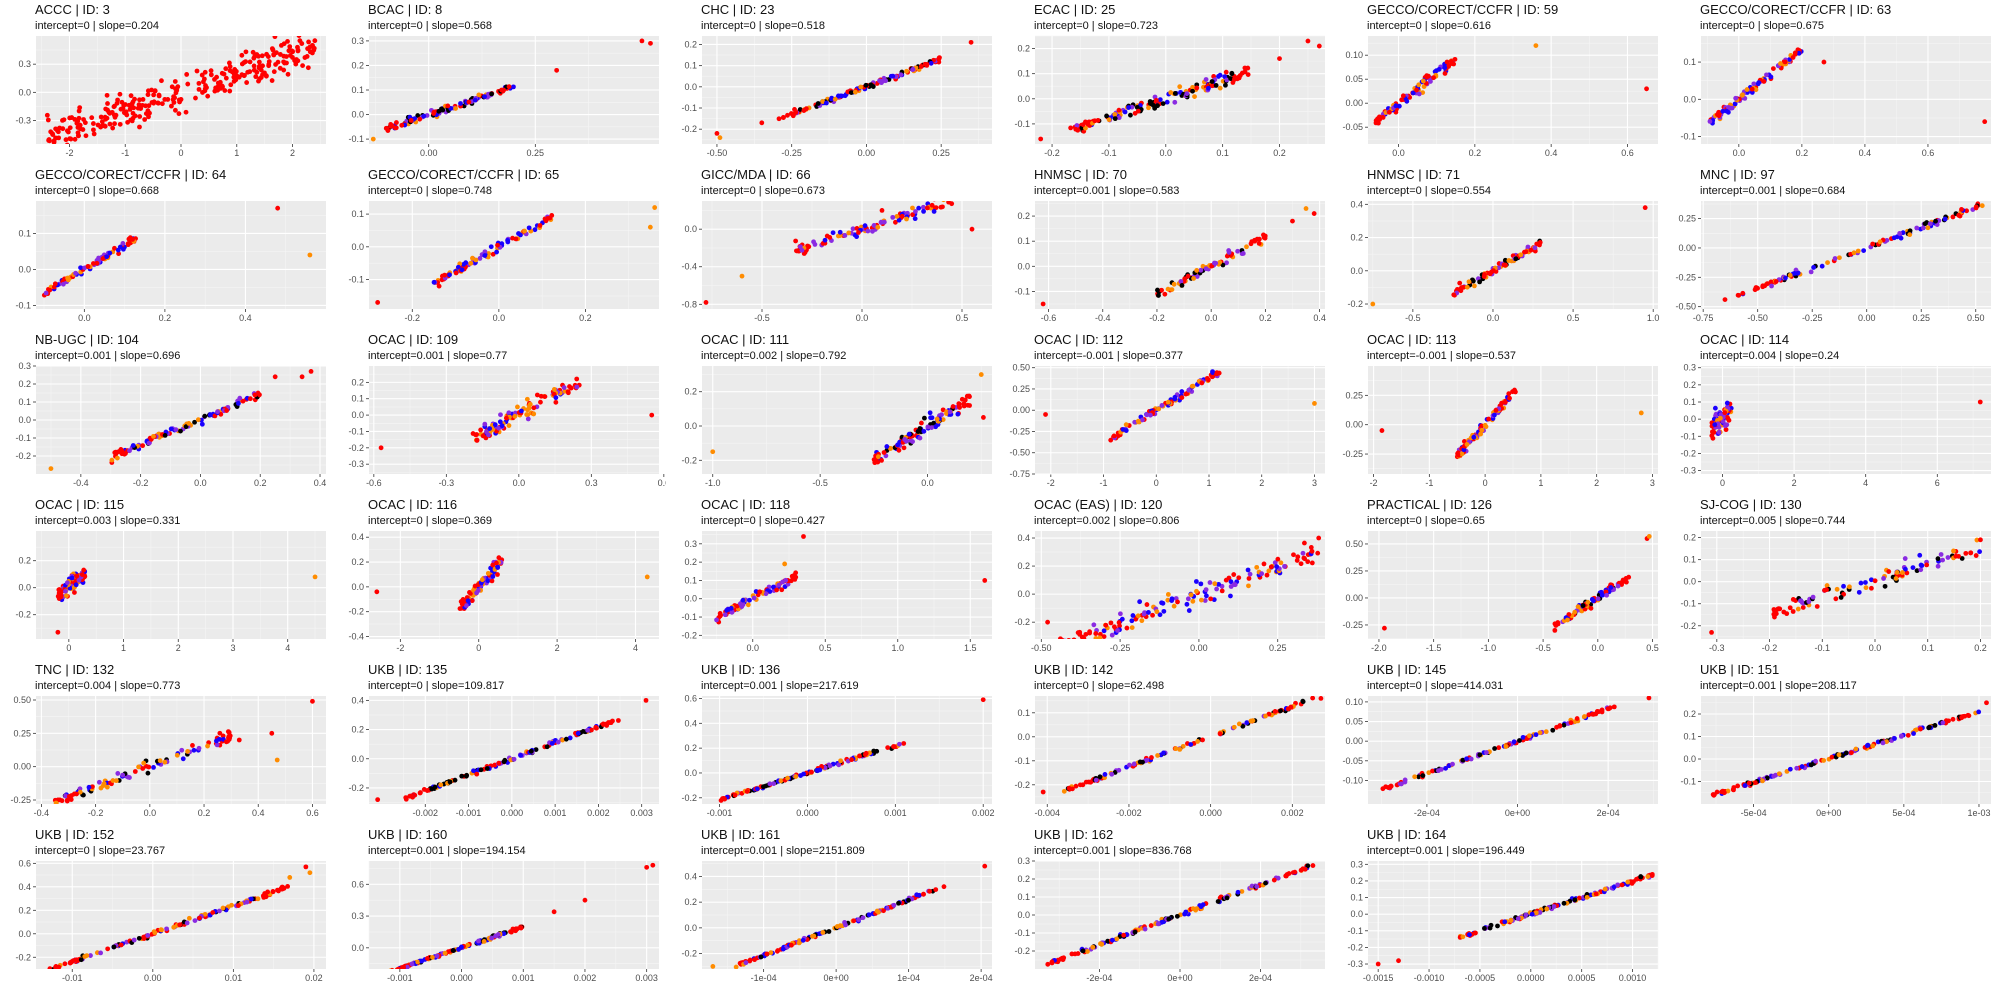  What do you see at coordinates (740, 669) in the screenshot?
I see `facet-title: UKB | ID: 136` at bounding box center [740, 669].